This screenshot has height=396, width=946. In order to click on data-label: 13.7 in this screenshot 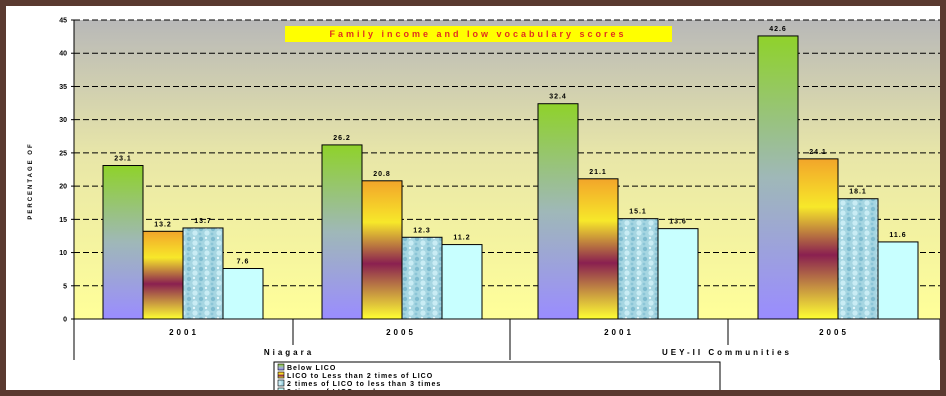, I will do `click(203, 221)`.